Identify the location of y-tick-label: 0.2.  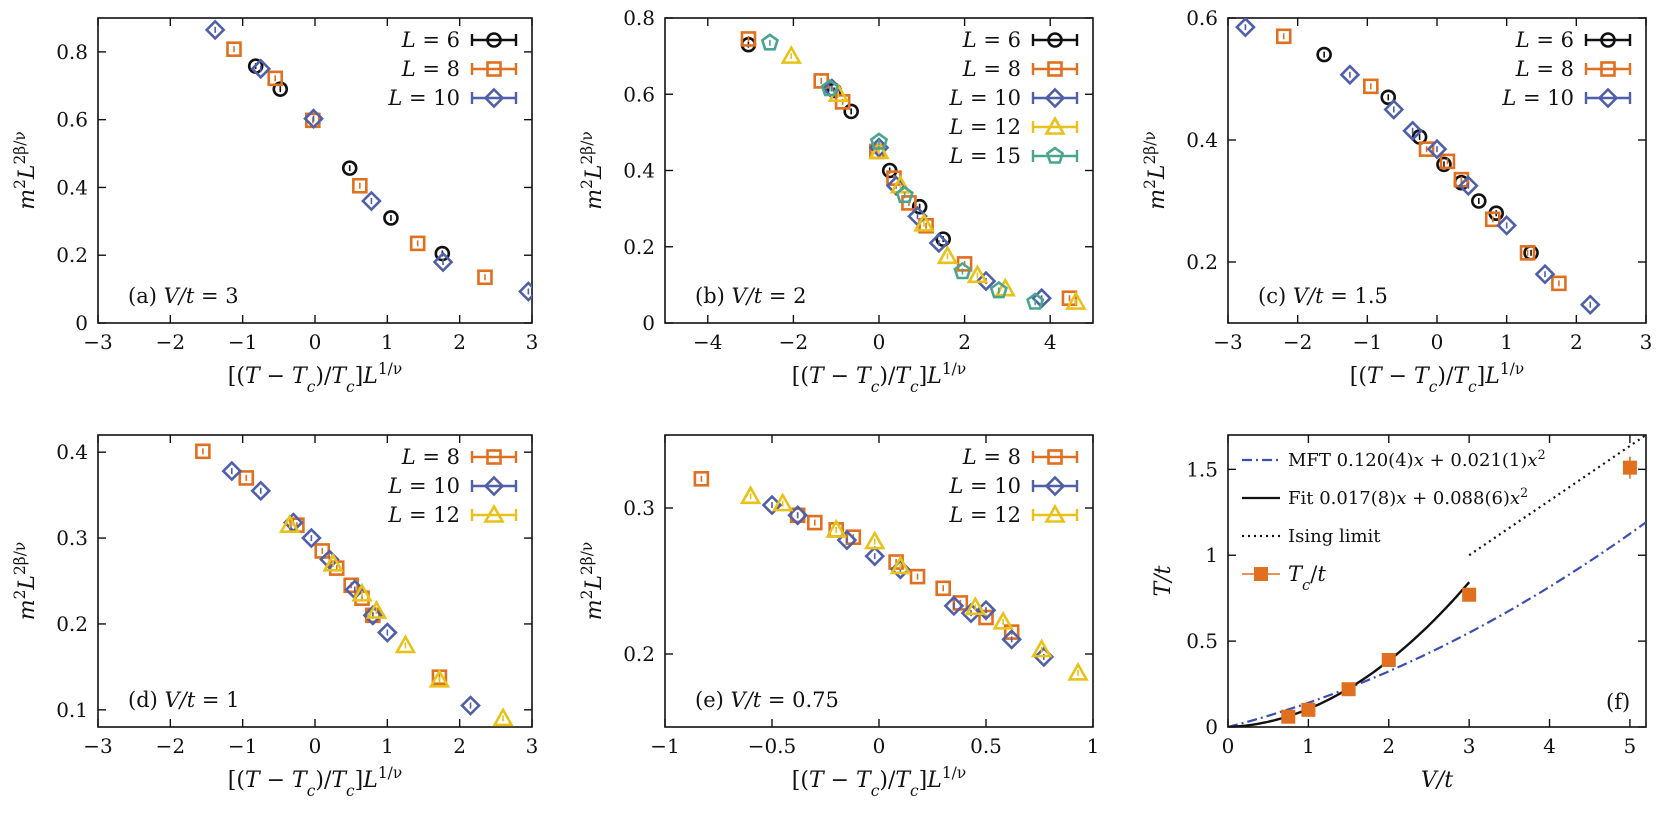
(72, 624).